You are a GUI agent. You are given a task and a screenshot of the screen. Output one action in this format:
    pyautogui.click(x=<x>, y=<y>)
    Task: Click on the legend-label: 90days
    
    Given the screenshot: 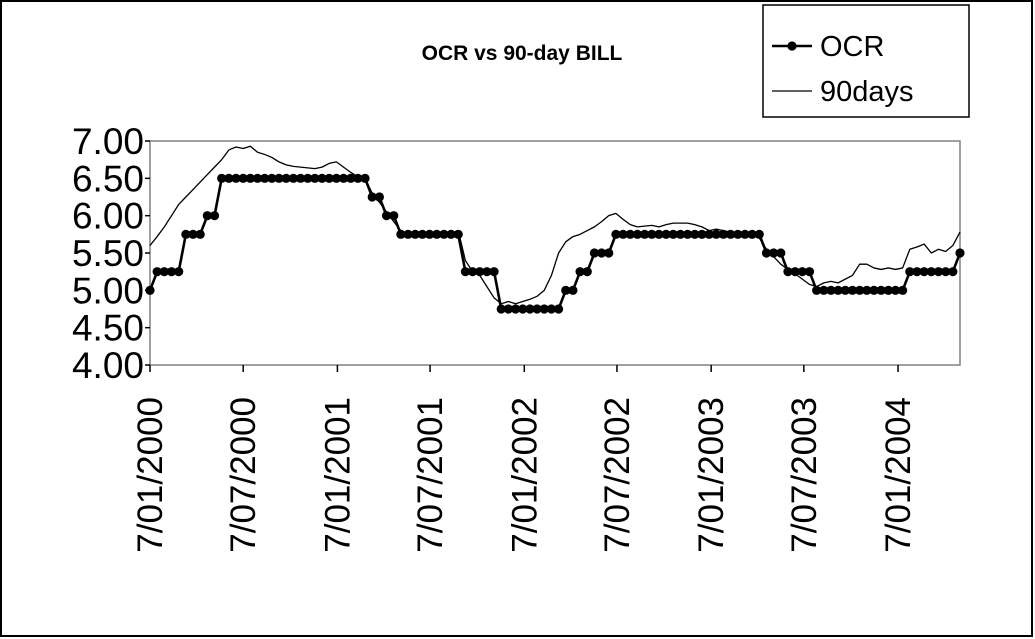 What is the action you would take?
    pyautogui.click(x=867, y=92)
    